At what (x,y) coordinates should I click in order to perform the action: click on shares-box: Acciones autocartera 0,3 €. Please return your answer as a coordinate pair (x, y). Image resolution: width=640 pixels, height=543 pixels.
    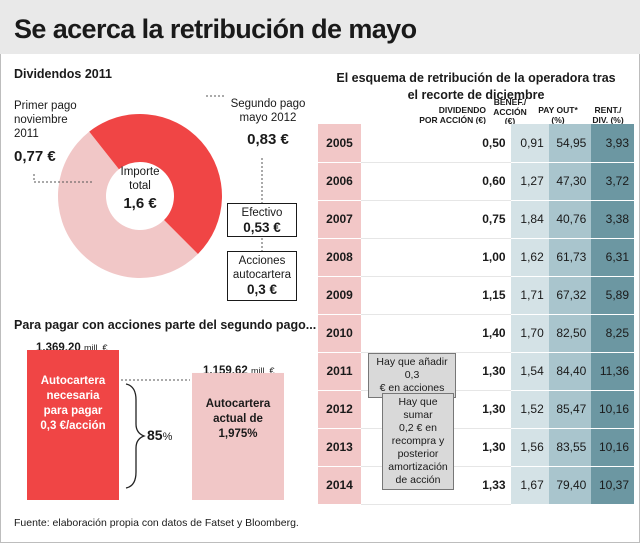
    Looking at the image, I should click on (262, 276).